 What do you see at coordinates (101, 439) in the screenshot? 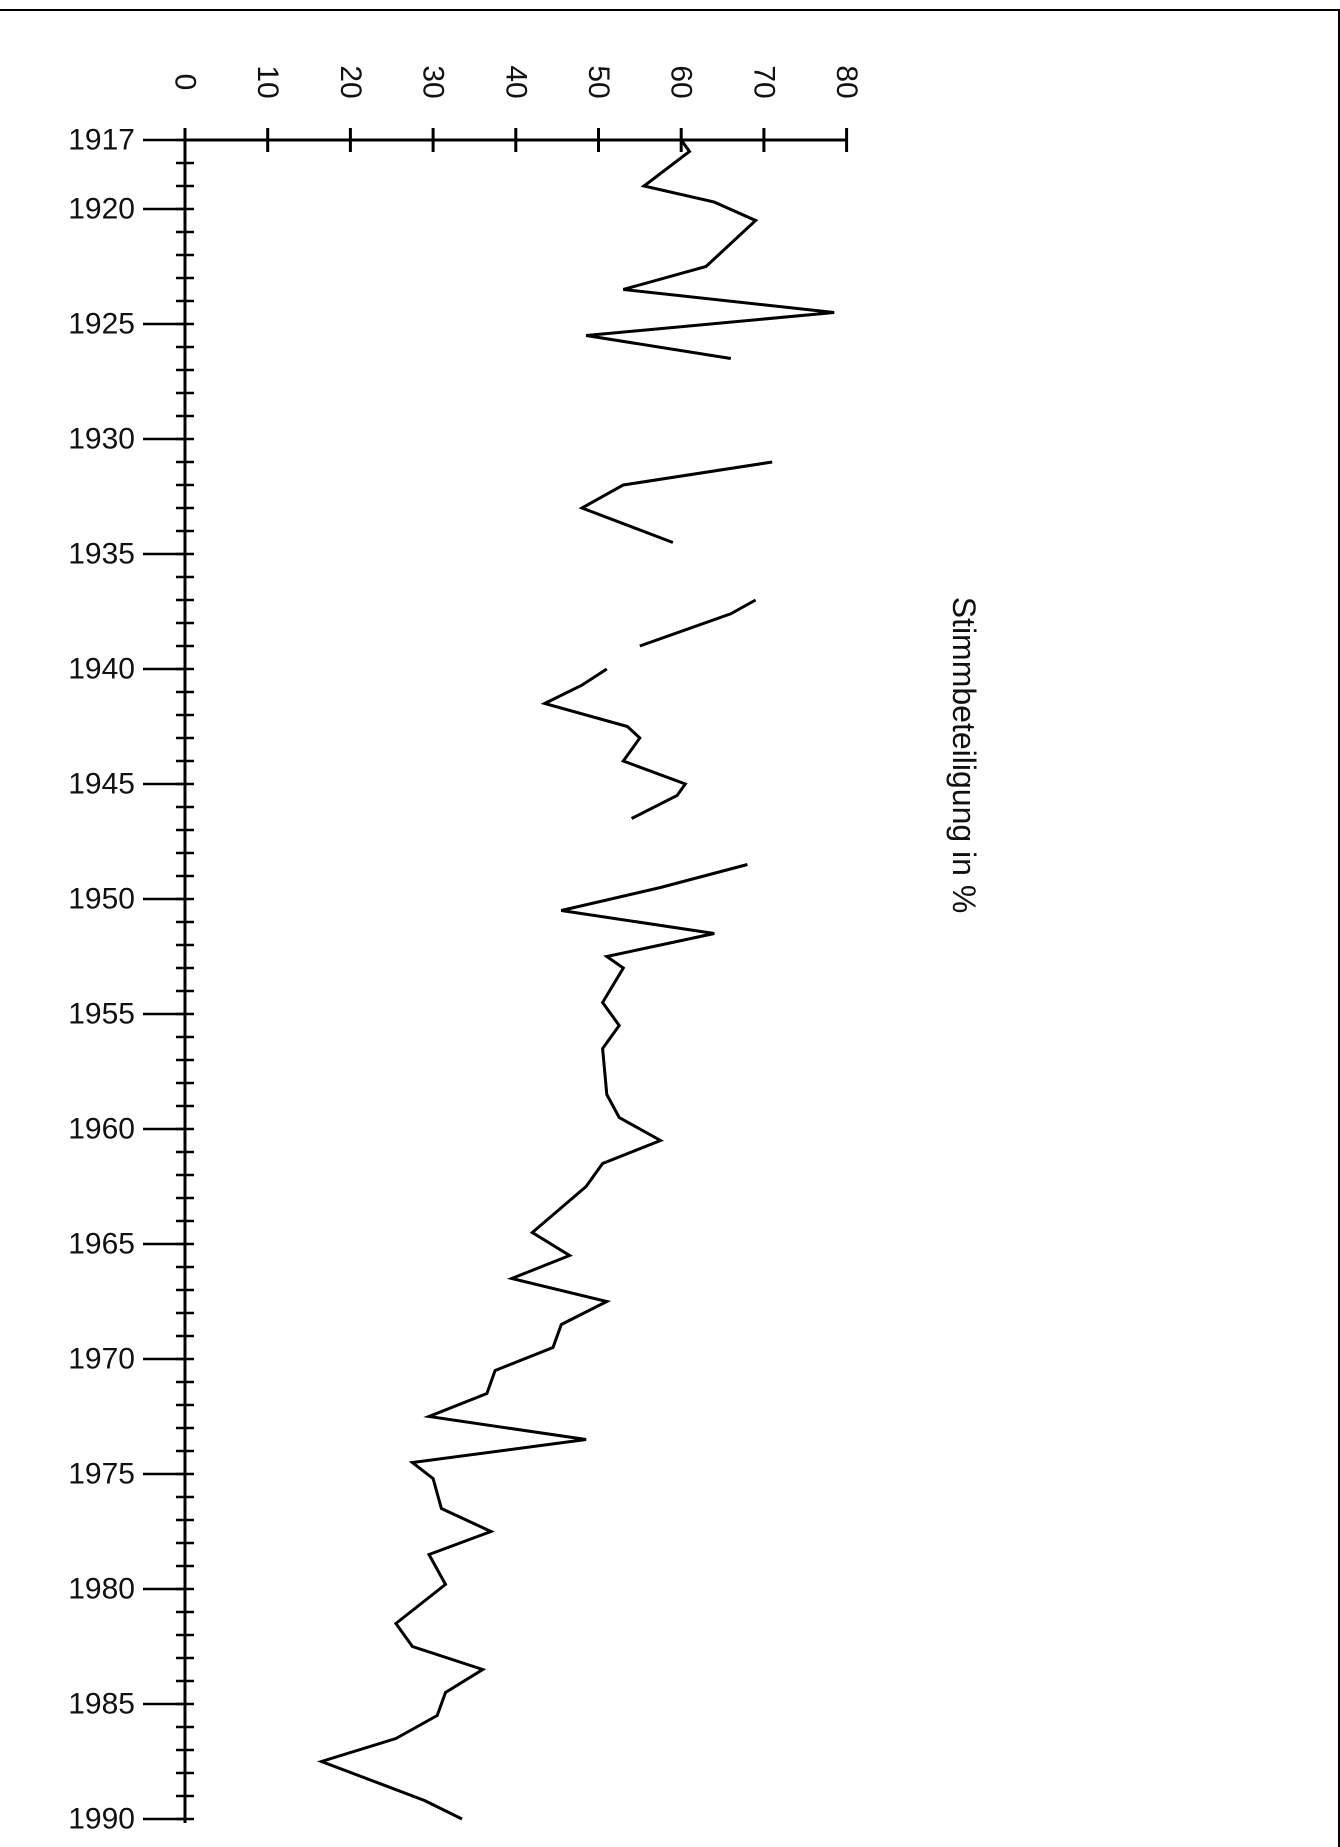
I see `year-tick-label: 1930` at bounding box center [101, 439].